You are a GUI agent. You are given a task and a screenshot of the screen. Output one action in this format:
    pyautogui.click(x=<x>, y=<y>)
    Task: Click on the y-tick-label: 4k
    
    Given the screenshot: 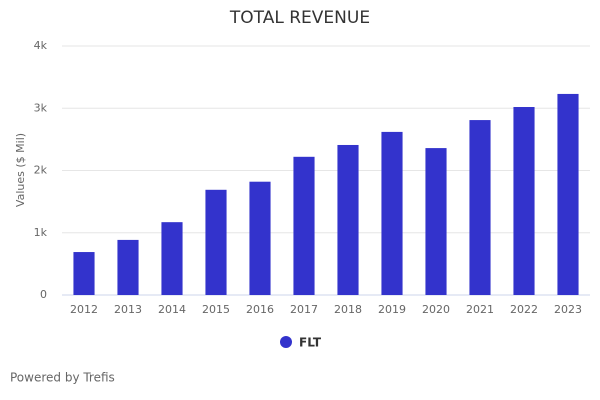 What is the action you would take?
    pyautogui.click(x=41, y=45)
    